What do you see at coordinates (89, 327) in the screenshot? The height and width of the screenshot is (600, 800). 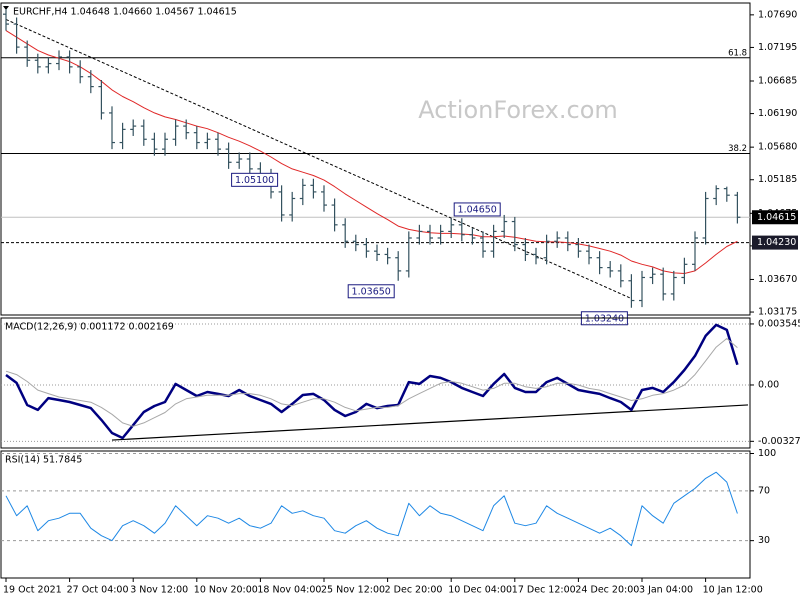 I see `panel-title: MACD(12,26,9) 0.001172 0.002169` at bounding box center [89, 327].